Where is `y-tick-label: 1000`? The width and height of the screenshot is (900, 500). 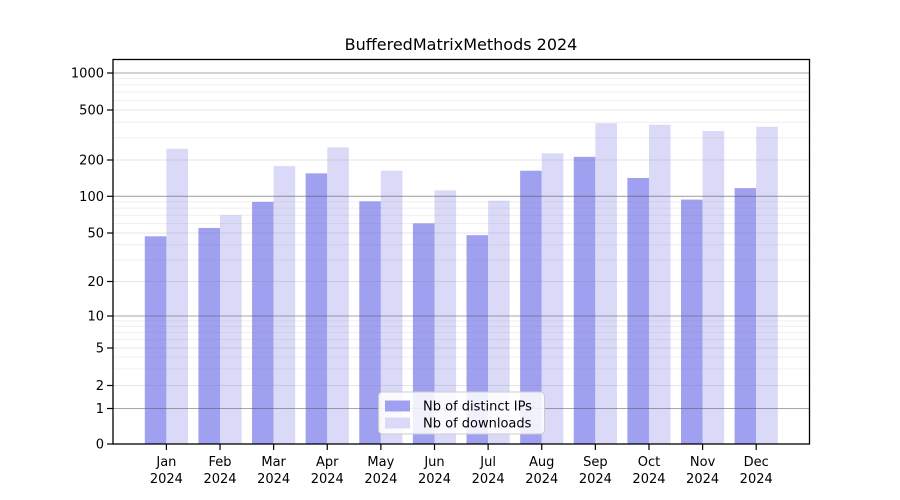 y-tick-label: 1000 is located at coordinates (87, 74).